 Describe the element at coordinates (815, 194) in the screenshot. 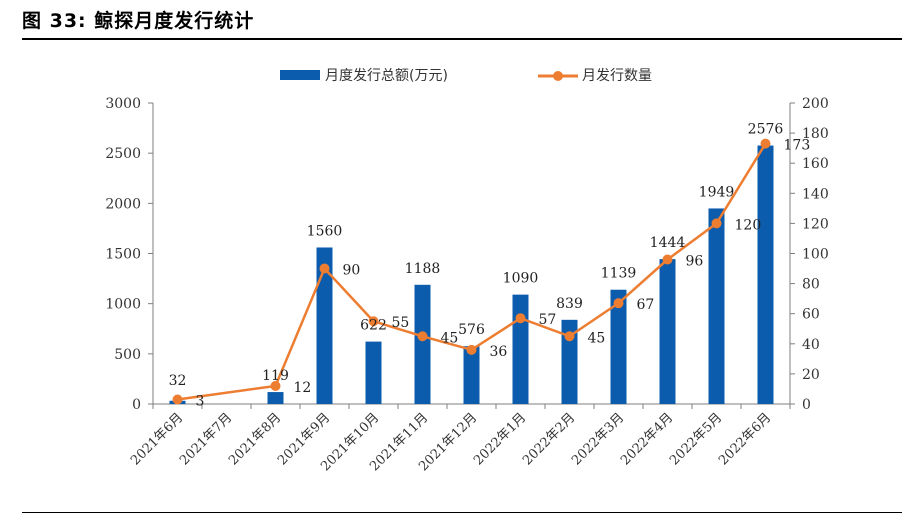

I see `right-axis-tick-label: 140` at that location.